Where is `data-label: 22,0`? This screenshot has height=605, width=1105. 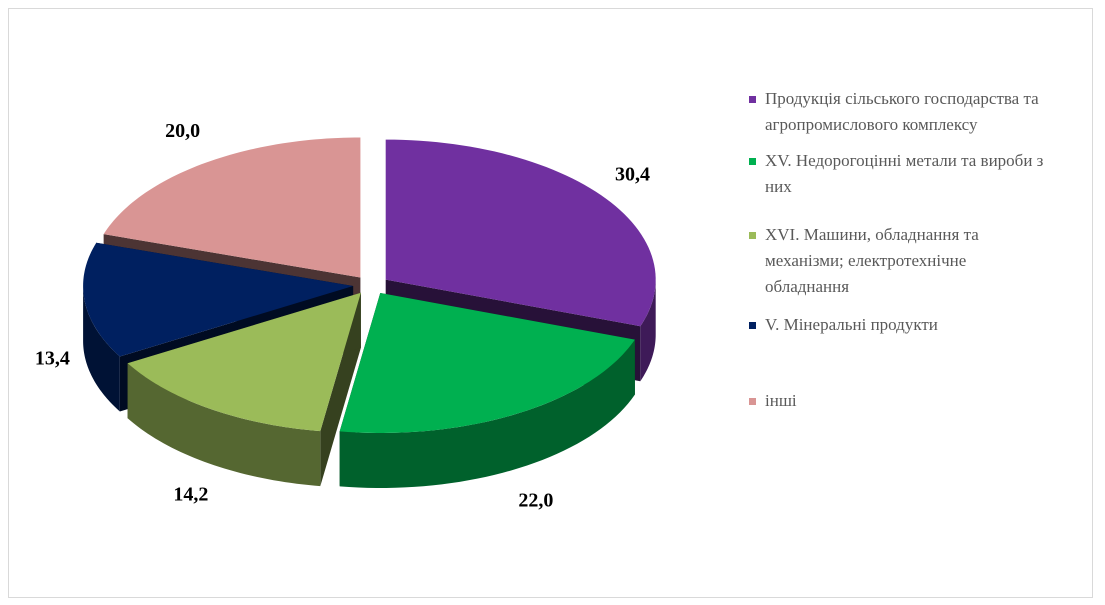
data-label: 22,0 is located at coordinates (535, 500).